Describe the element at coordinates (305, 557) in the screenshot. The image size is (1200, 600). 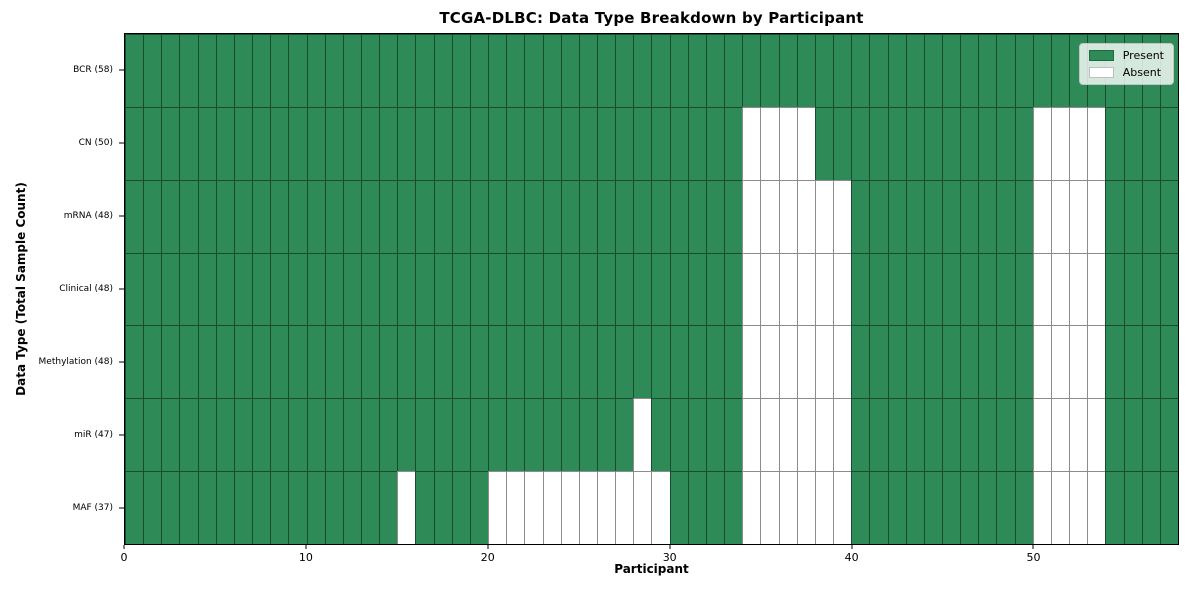
I see `x-tick-label: 10` at that location.